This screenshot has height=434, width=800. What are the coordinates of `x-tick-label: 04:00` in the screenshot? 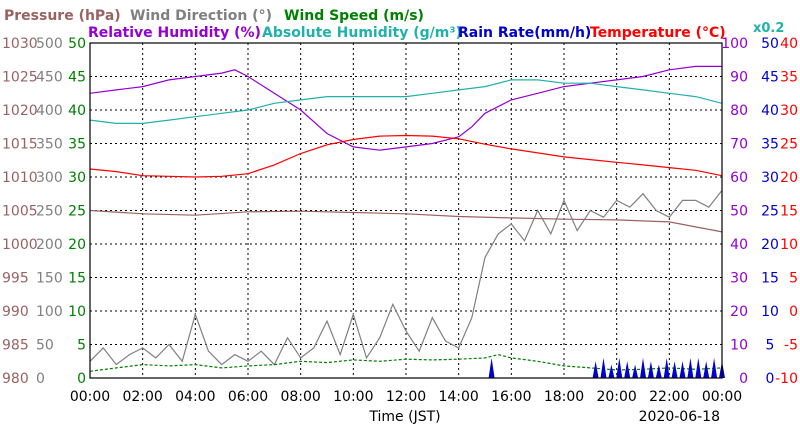 It's located at (195, 397).